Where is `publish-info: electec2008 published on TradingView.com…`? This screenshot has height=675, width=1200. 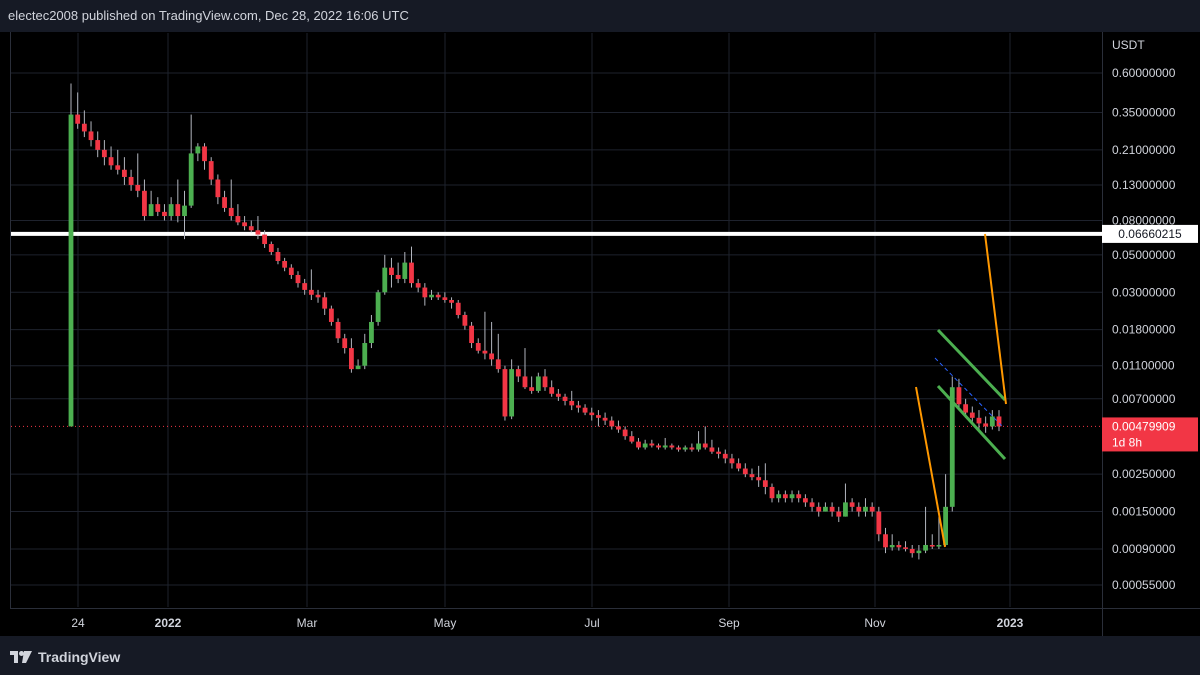 publish-info: electec2008 published on TradingView.com… is located at coordinates (208, 15).